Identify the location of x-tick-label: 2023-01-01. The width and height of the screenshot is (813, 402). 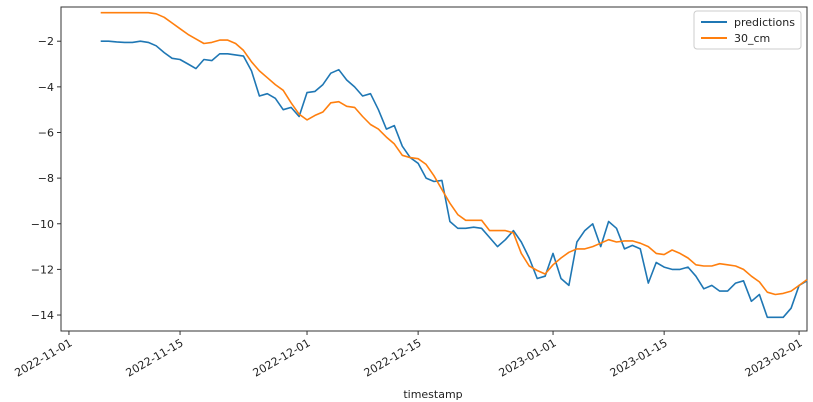
(528, 357).